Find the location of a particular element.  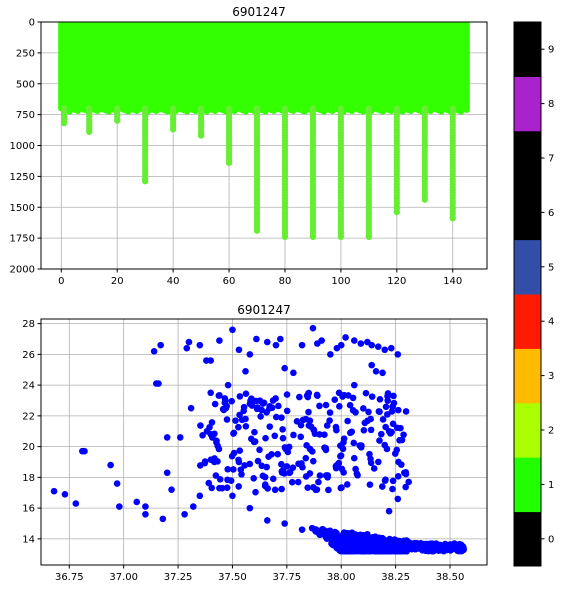

bottom-x-tick-label: 37.00 is located at coordinates (123, 577).